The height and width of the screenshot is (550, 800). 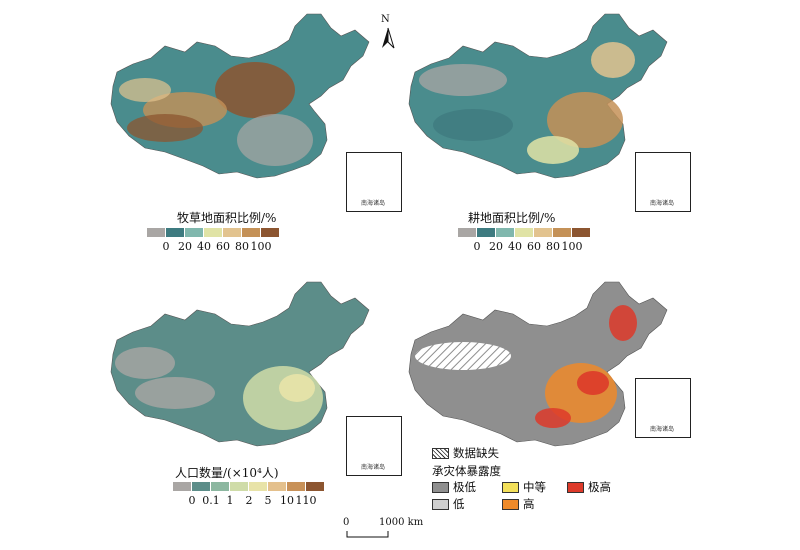 What do you see at coordinates (572, 246) in the screenshot?
I see `cropland-legend-tick-label: 100` at bounding box center [572, 246].